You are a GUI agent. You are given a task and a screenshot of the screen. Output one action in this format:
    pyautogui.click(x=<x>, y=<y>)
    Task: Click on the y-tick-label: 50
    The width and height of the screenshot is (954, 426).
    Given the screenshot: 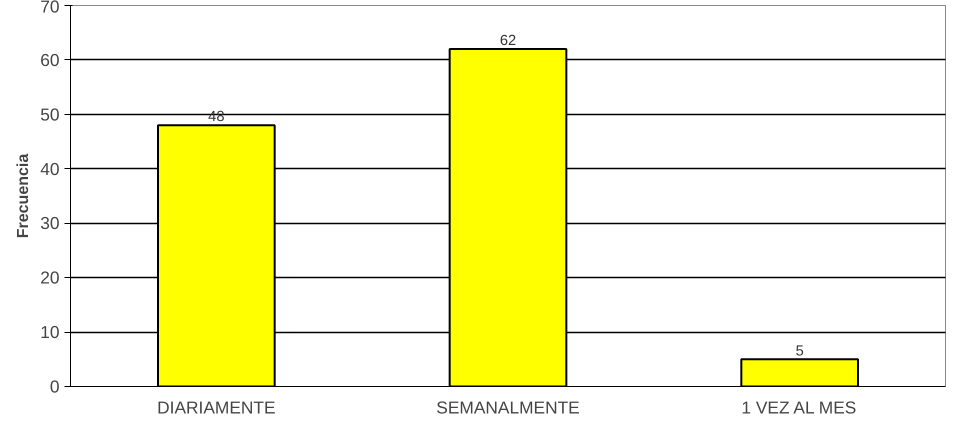 What is the action you would take?
    pyautogui.click(x=50, y=114)
    